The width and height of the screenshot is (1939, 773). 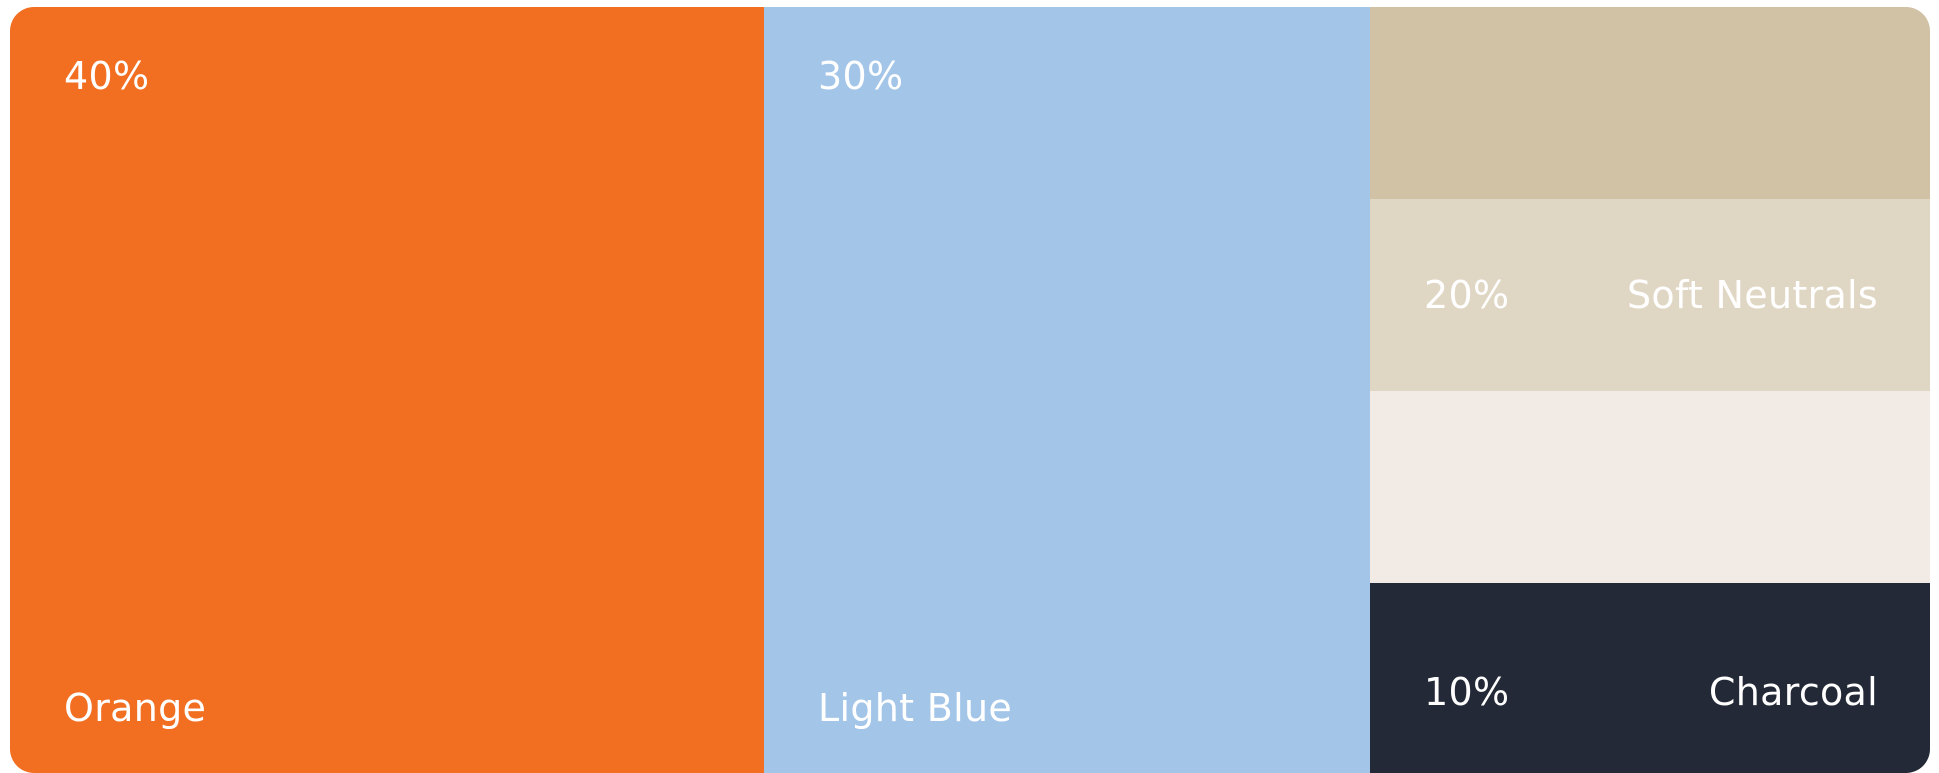 What do you see at coordinates (861, 76) in the screenshot?
I see `light-blue-percent: 30%` at bounding box center [861, 76].